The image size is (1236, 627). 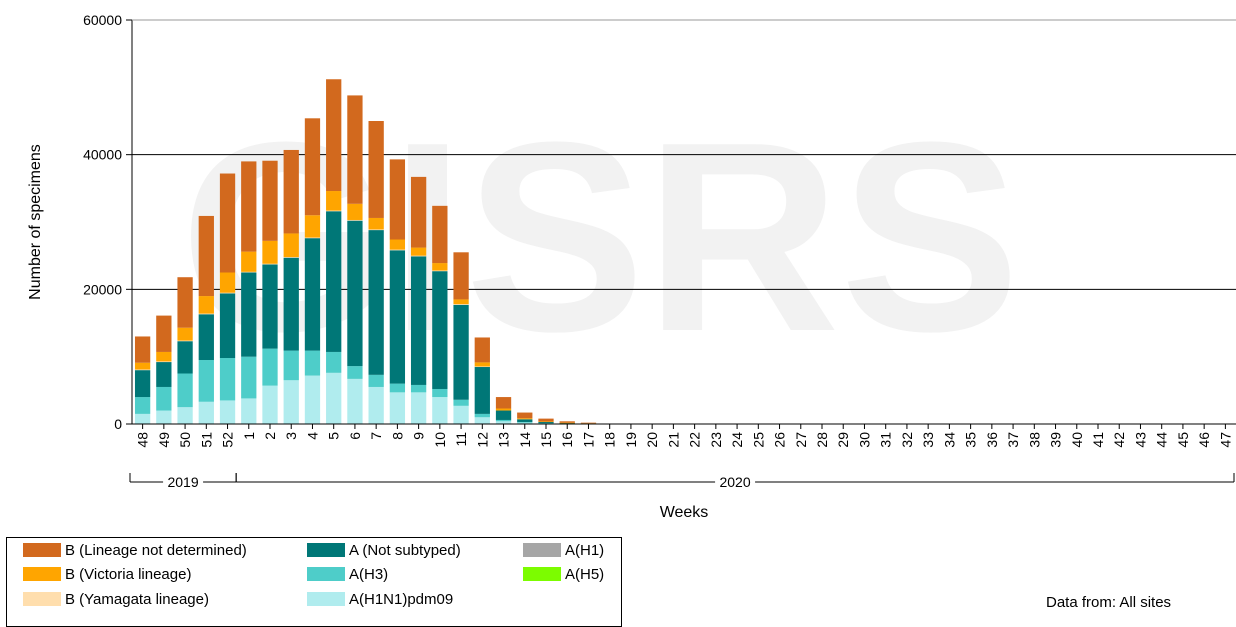 I want to click on bar-segment-50-a-h3-, so click(x=185, y=390).